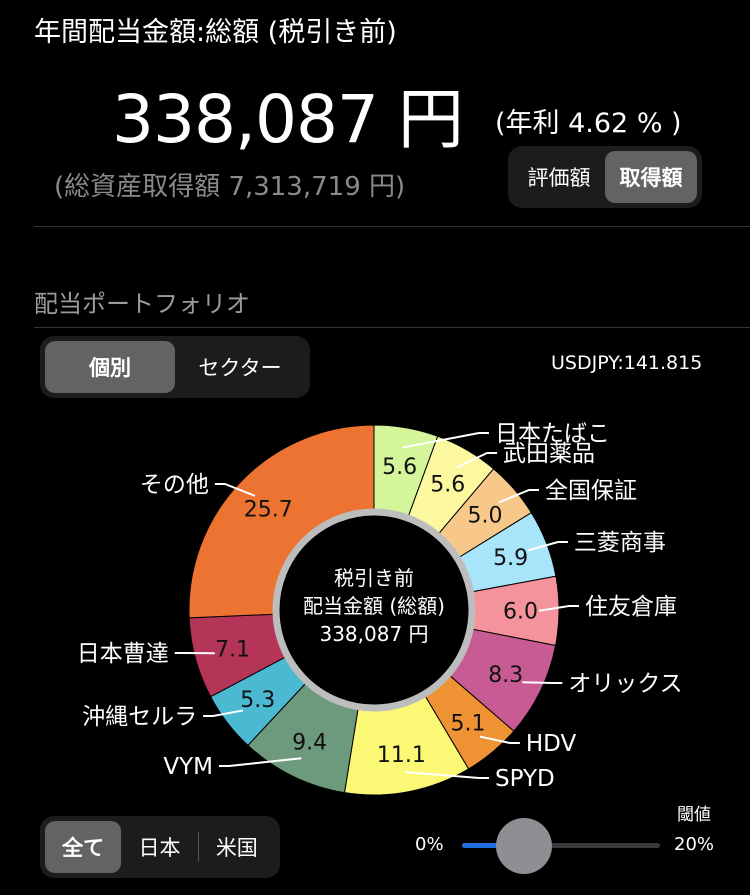 The width and height of the screenshot is (750, 895). Describe the element at coordinates (373, 634) in the screenshot. I see `center-label-3: 338,087 円` at that location.